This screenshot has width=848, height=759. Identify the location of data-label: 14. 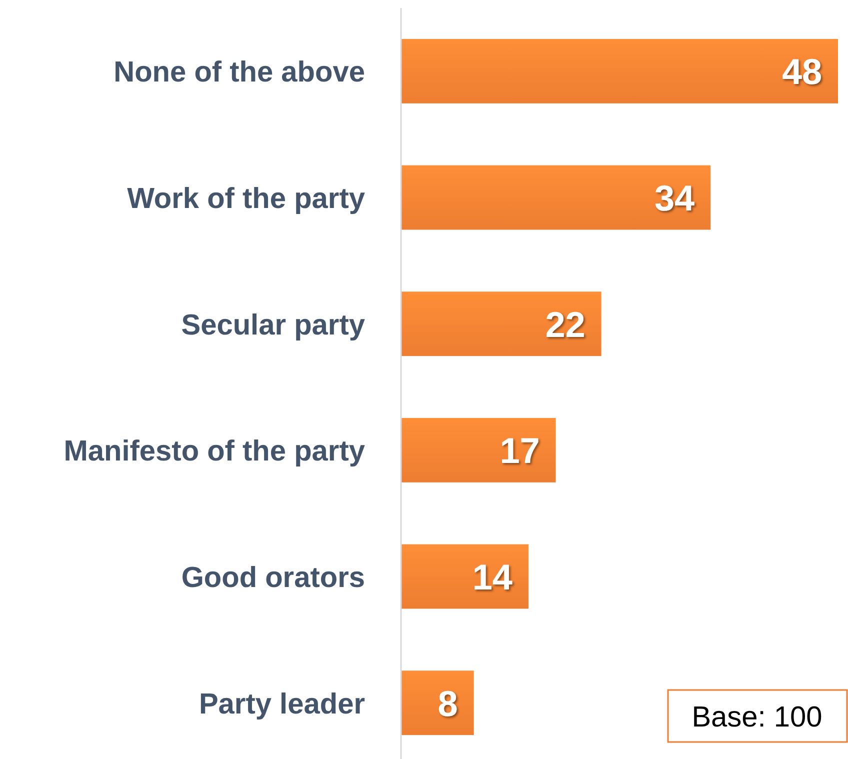
(492, 577).